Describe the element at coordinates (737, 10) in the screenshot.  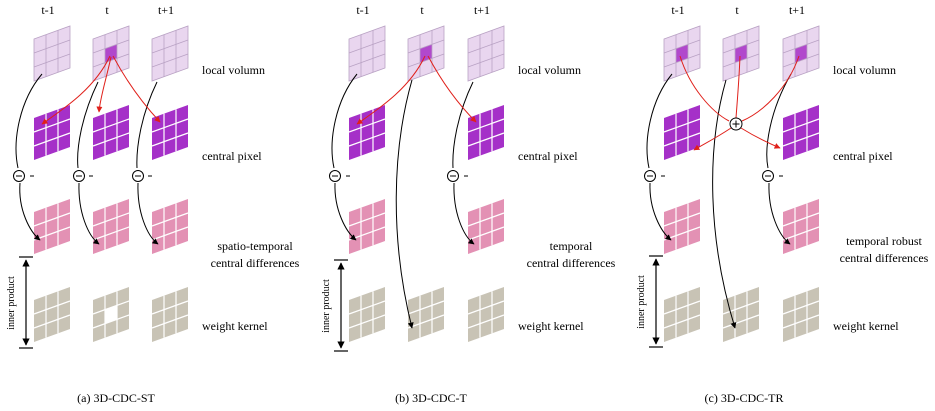
I see `frame-label-t: t` at that location.